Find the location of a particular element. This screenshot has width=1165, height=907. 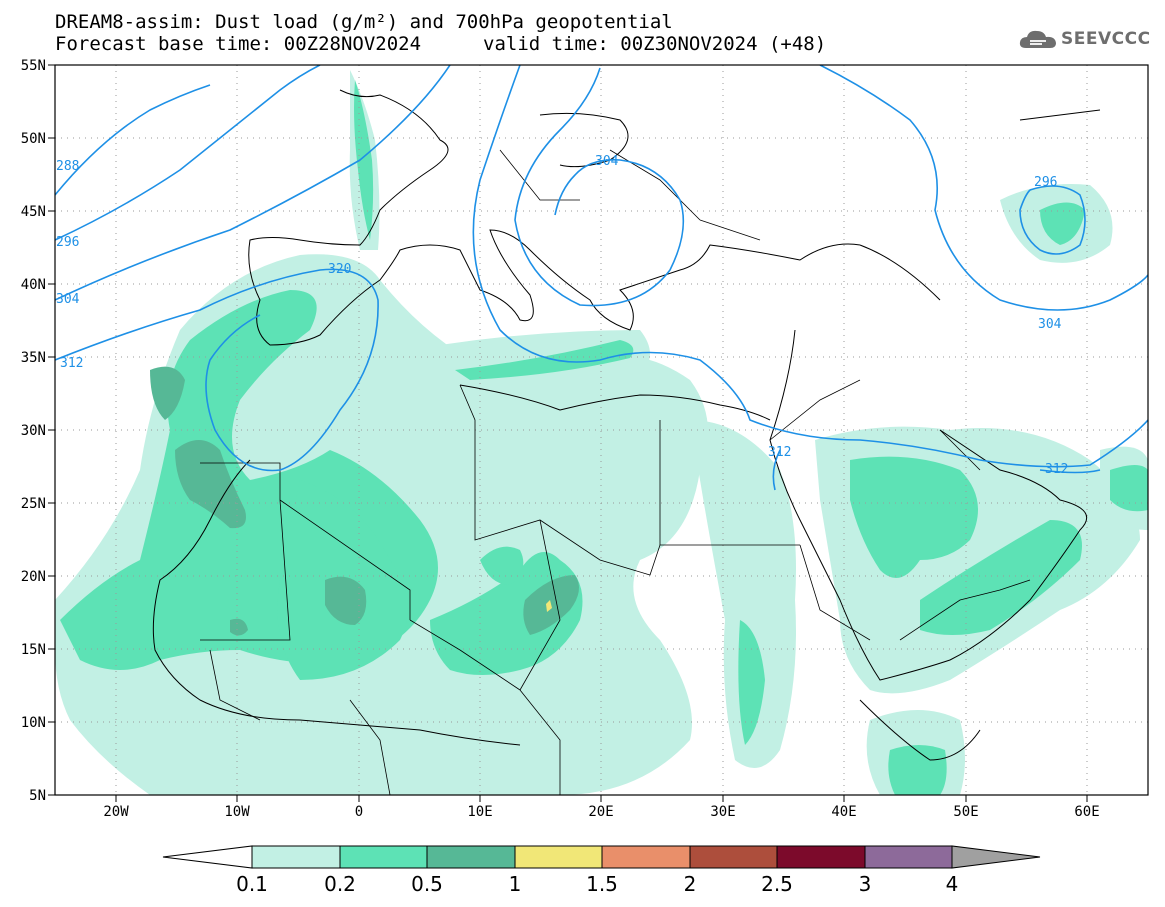

colorbar-label: 2.5 is located at coordinates (777, 884).